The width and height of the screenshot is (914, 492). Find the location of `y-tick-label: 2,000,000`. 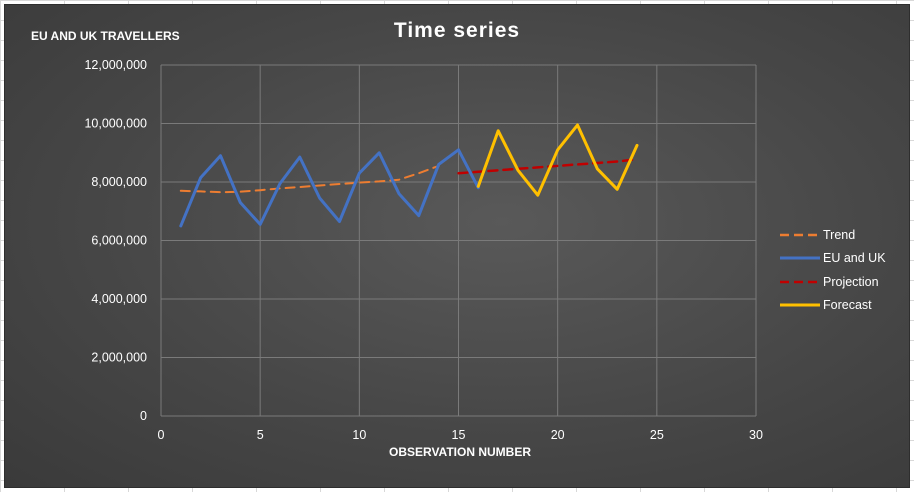

y-tick-label: 2,000,000 is located at coordinates (119, 358).